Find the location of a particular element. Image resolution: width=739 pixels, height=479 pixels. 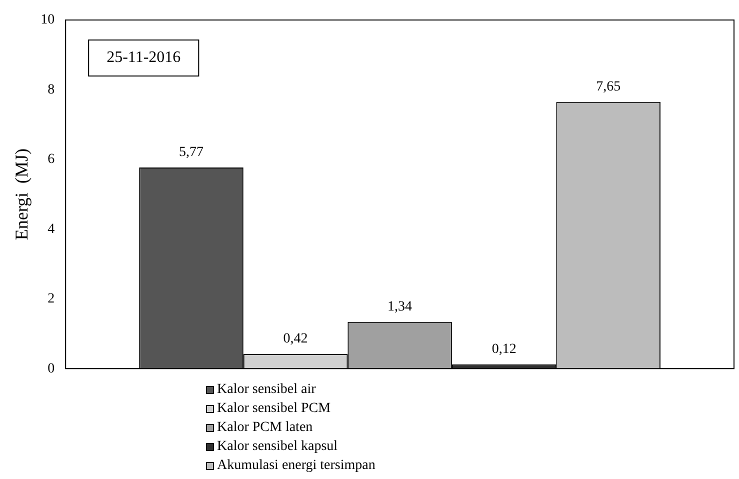

y-tick-label: 6 is located at coordinates (51, 160).